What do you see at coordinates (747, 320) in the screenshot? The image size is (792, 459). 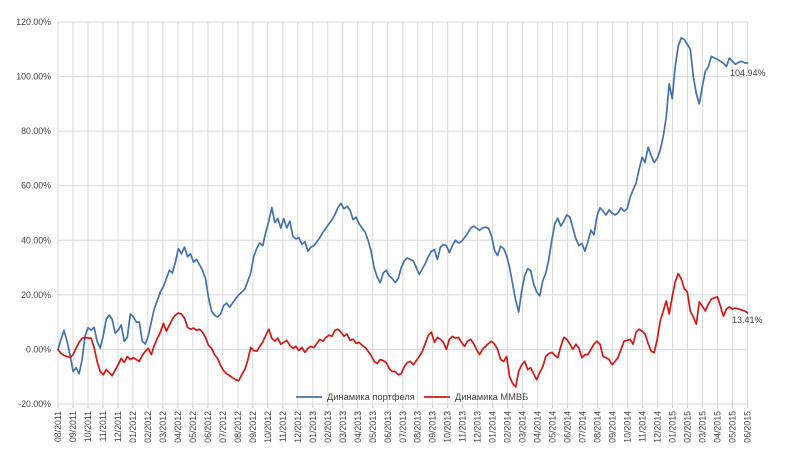 I see `micex-end-value-label: 13.41%` at bounding box center [747, 320].